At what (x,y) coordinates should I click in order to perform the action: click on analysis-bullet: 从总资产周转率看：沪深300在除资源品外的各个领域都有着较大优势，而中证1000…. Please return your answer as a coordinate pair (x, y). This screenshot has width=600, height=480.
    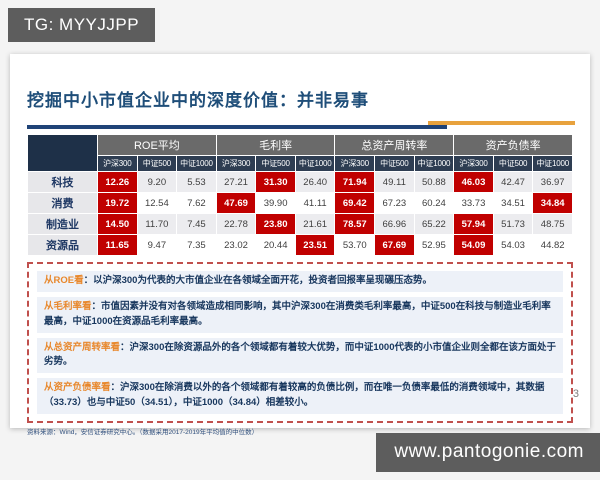
    Looking at the image, I should click on (300, 355).